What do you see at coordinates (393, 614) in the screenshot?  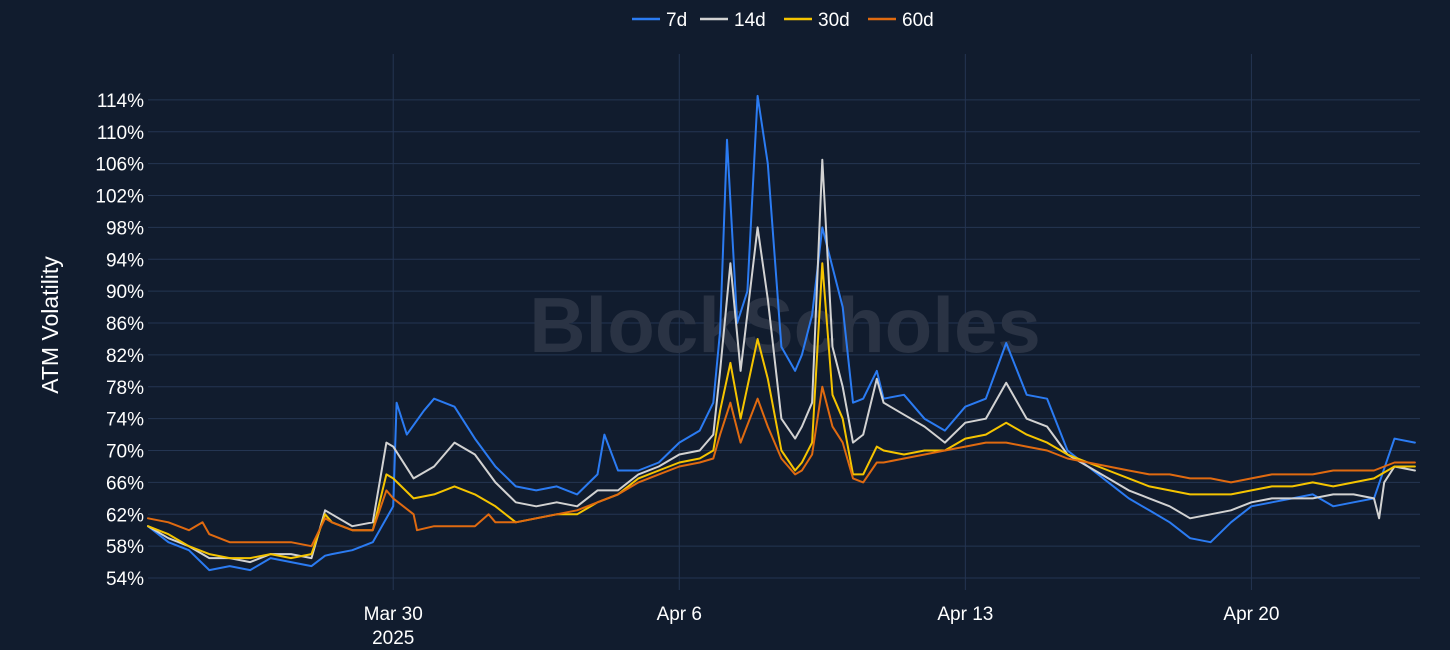 I see `x-tick-label: Mar 30` at bounding box center [393, 614].